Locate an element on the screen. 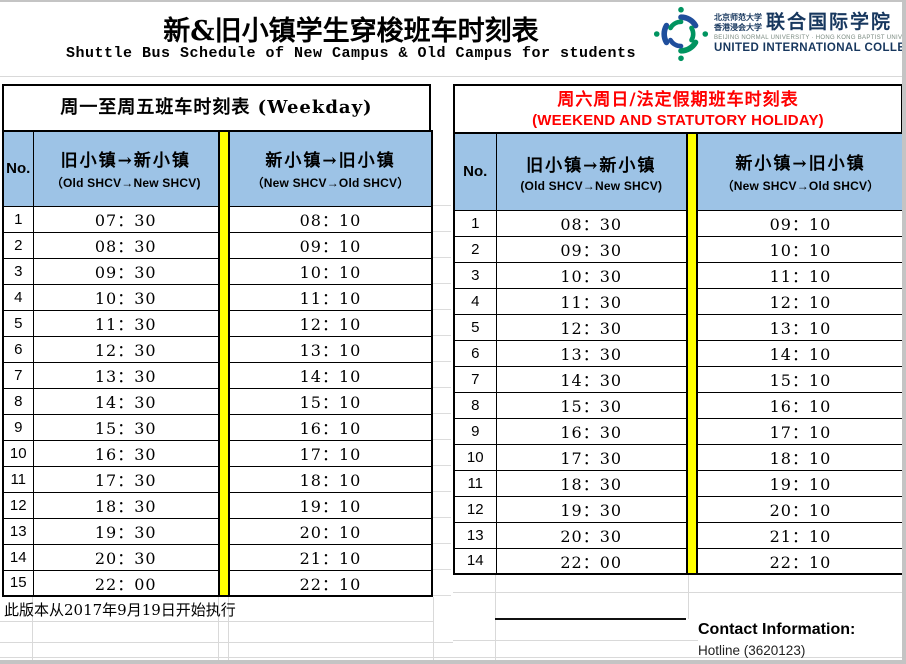 The width and height of the screenshot is (906, 664). row-number-cell: 4 is located at coordinates (18, 297).